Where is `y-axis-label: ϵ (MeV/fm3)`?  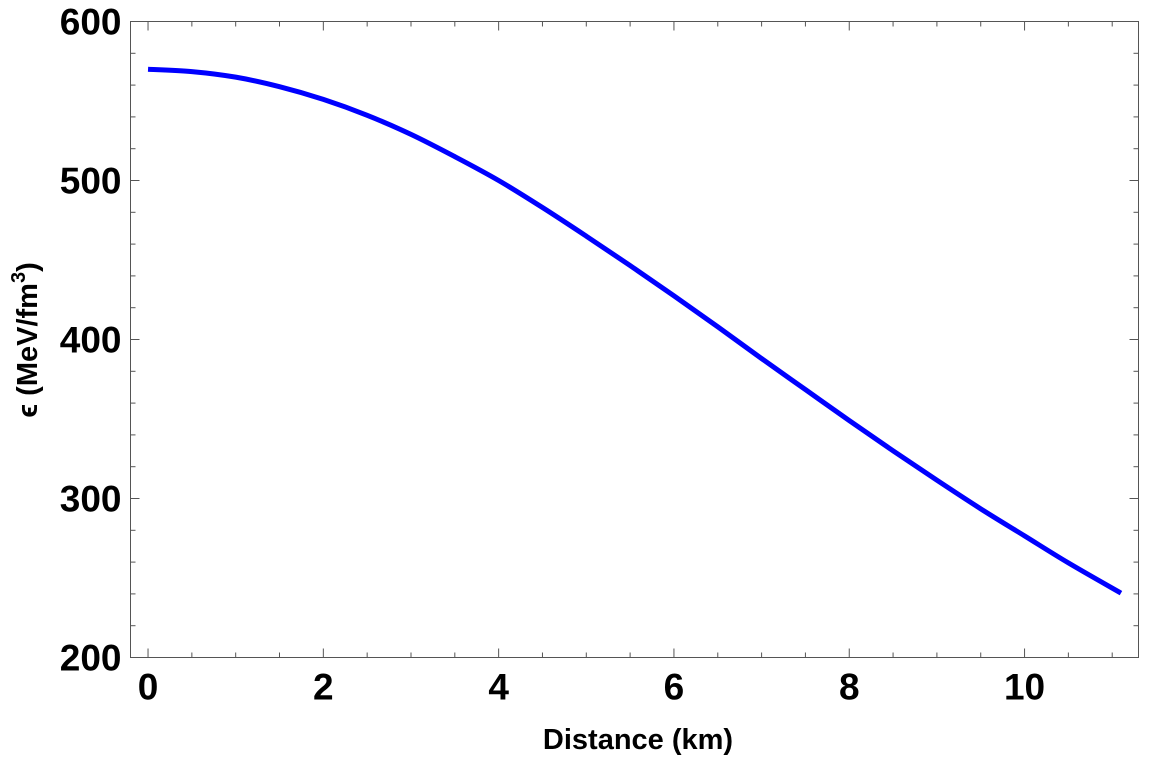
y-axis-label: ϵ (MeV/fm3) is located at coordinates (26, 340).